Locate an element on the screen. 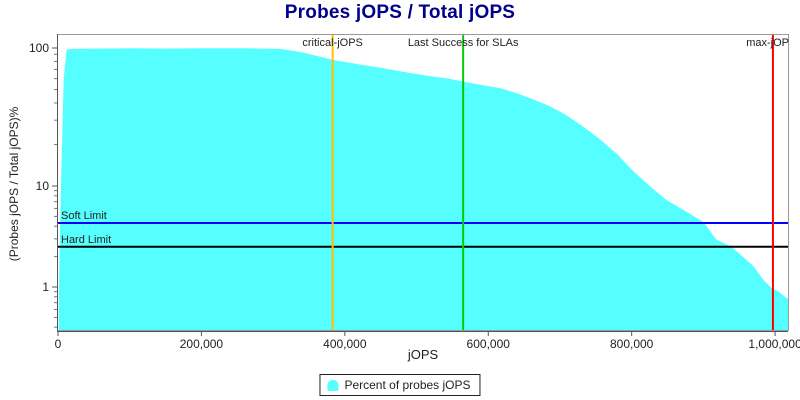 This screenshot has width=800, height=400. y-tick-label: 10 is located at coordinates (43, 186).